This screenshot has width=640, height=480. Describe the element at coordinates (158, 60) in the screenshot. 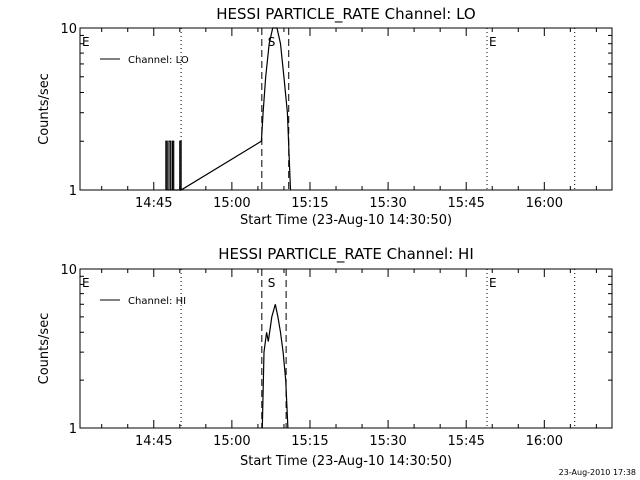

I see `legend-label: Channel: LO` at that location.